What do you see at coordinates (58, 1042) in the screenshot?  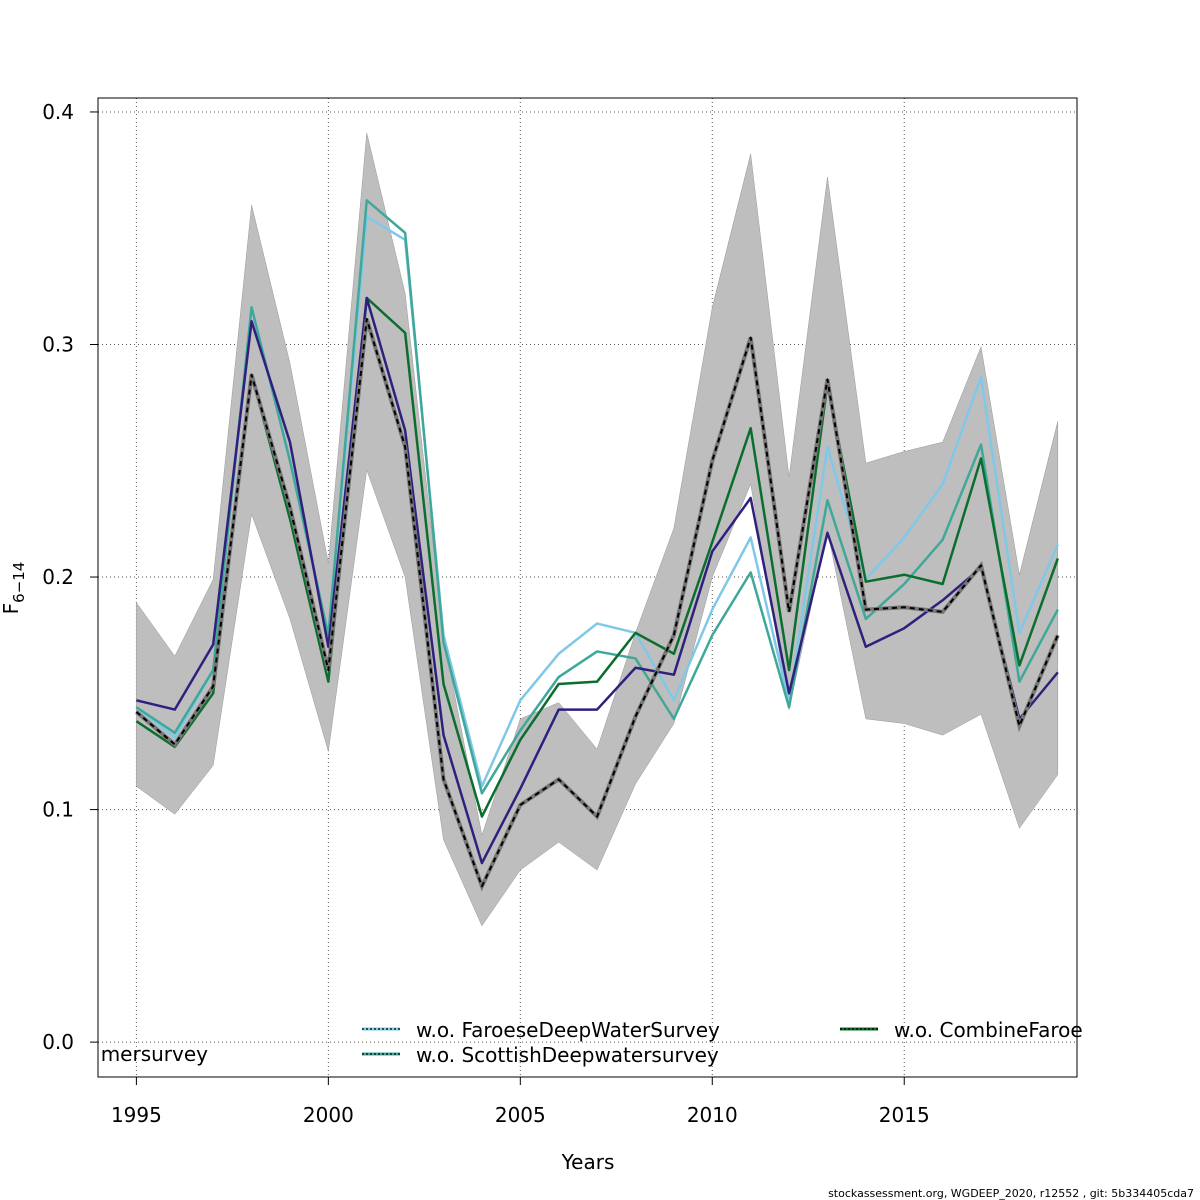 I see `y-tick-label: 0.0` at bounding box center [58, 1042].